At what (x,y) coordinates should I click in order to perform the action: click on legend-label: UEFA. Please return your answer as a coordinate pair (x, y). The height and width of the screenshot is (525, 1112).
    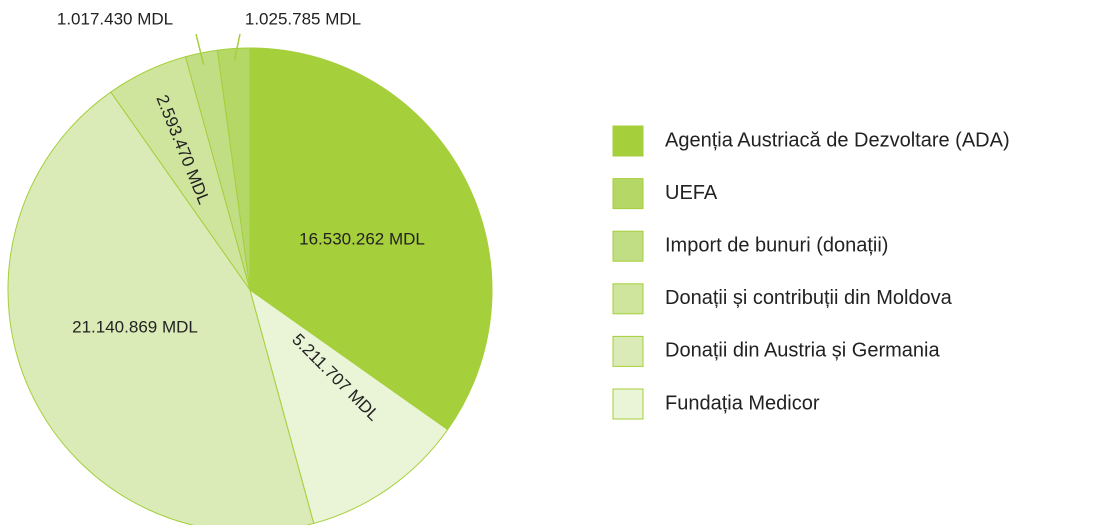
    Looking at the image, I should click on (691, 193).